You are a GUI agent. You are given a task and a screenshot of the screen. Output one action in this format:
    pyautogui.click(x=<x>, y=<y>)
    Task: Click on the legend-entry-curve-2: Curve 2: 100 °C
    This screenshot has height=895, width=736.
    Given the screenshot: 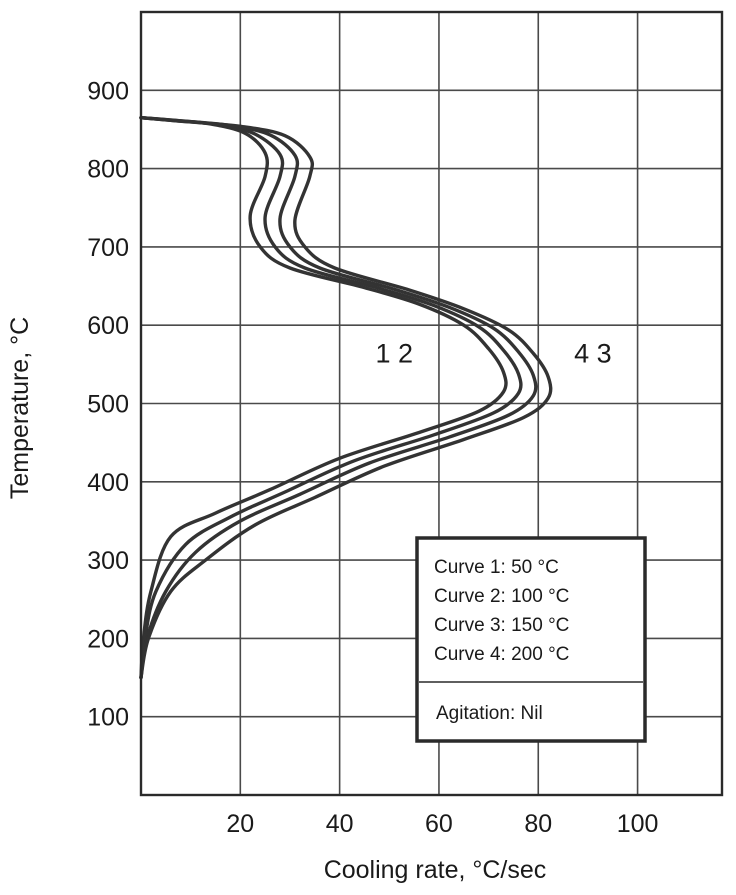 What is the action you would take?
    pyautogui.click(x=501, y=596)
    